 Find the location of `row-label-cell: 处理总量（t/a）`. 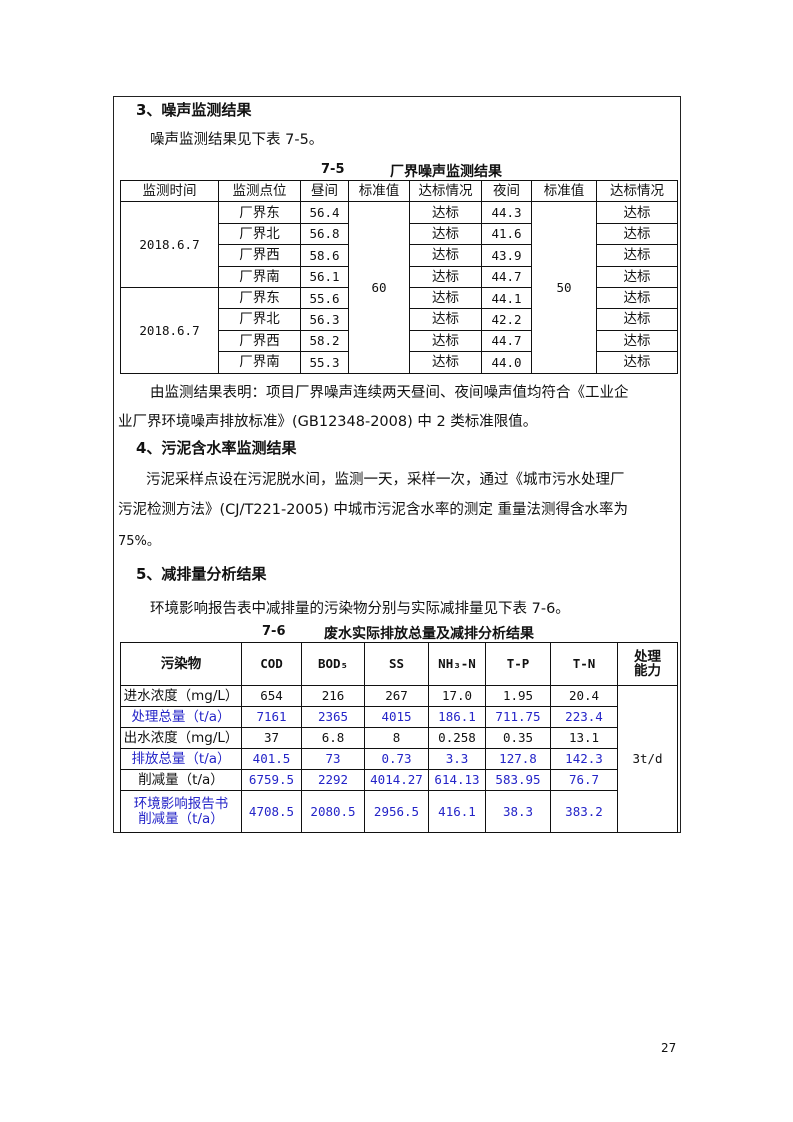

row-label-cell: 处理总量（t/a） is located at coordinates (181, 717).